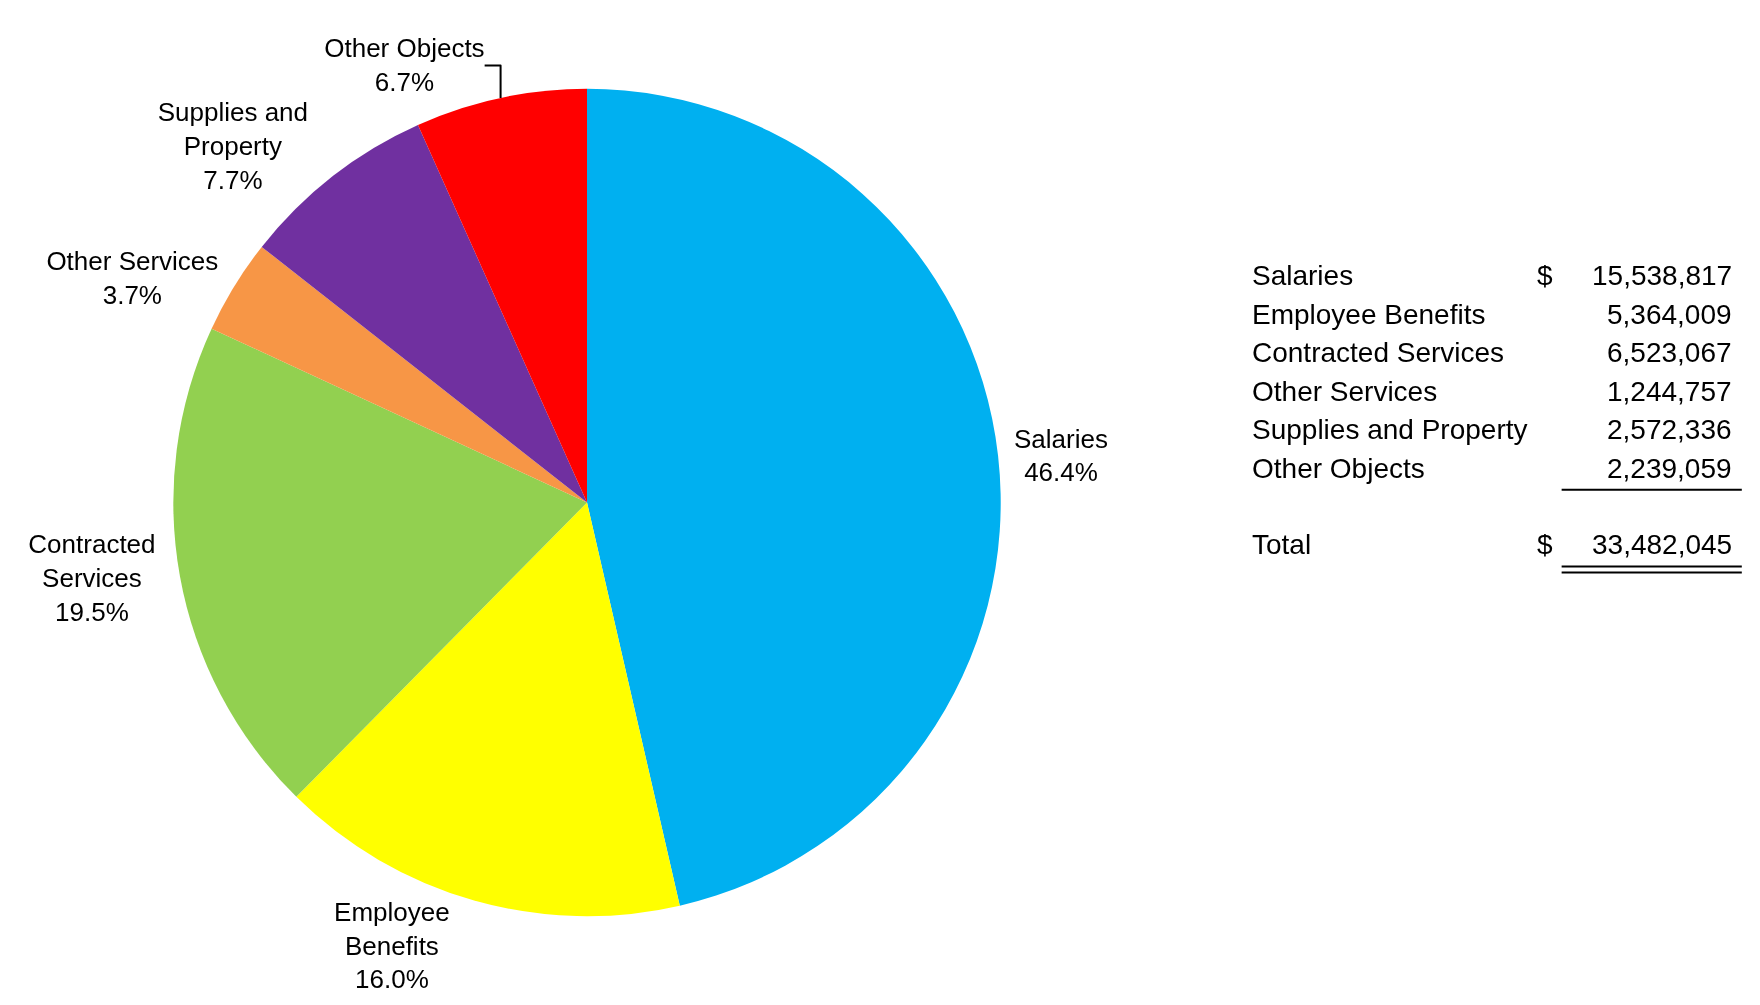  What do you see at coordinates (1662, 544) in the screenshot?
I see `text: 33,482,045` at bounding box center [1662, 544].